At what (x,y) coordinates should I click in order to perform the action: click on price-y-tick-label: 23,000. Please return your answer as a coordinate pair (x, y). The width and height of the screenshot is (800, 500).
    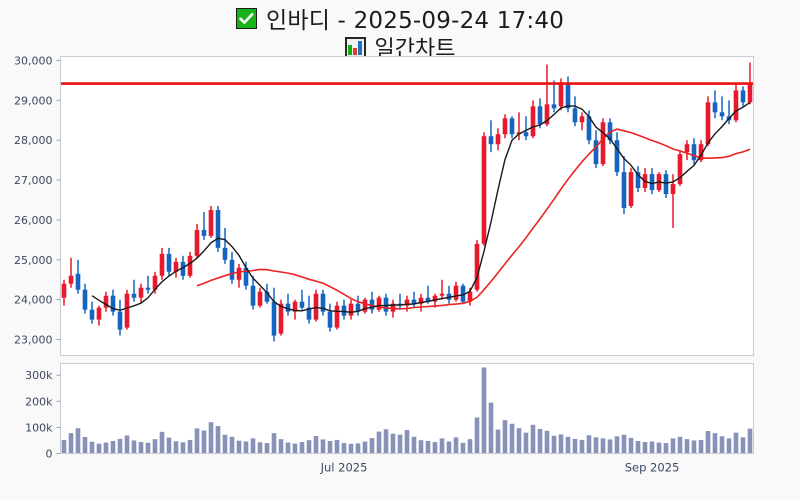
    Looking at the image, I should click on (33, 340).